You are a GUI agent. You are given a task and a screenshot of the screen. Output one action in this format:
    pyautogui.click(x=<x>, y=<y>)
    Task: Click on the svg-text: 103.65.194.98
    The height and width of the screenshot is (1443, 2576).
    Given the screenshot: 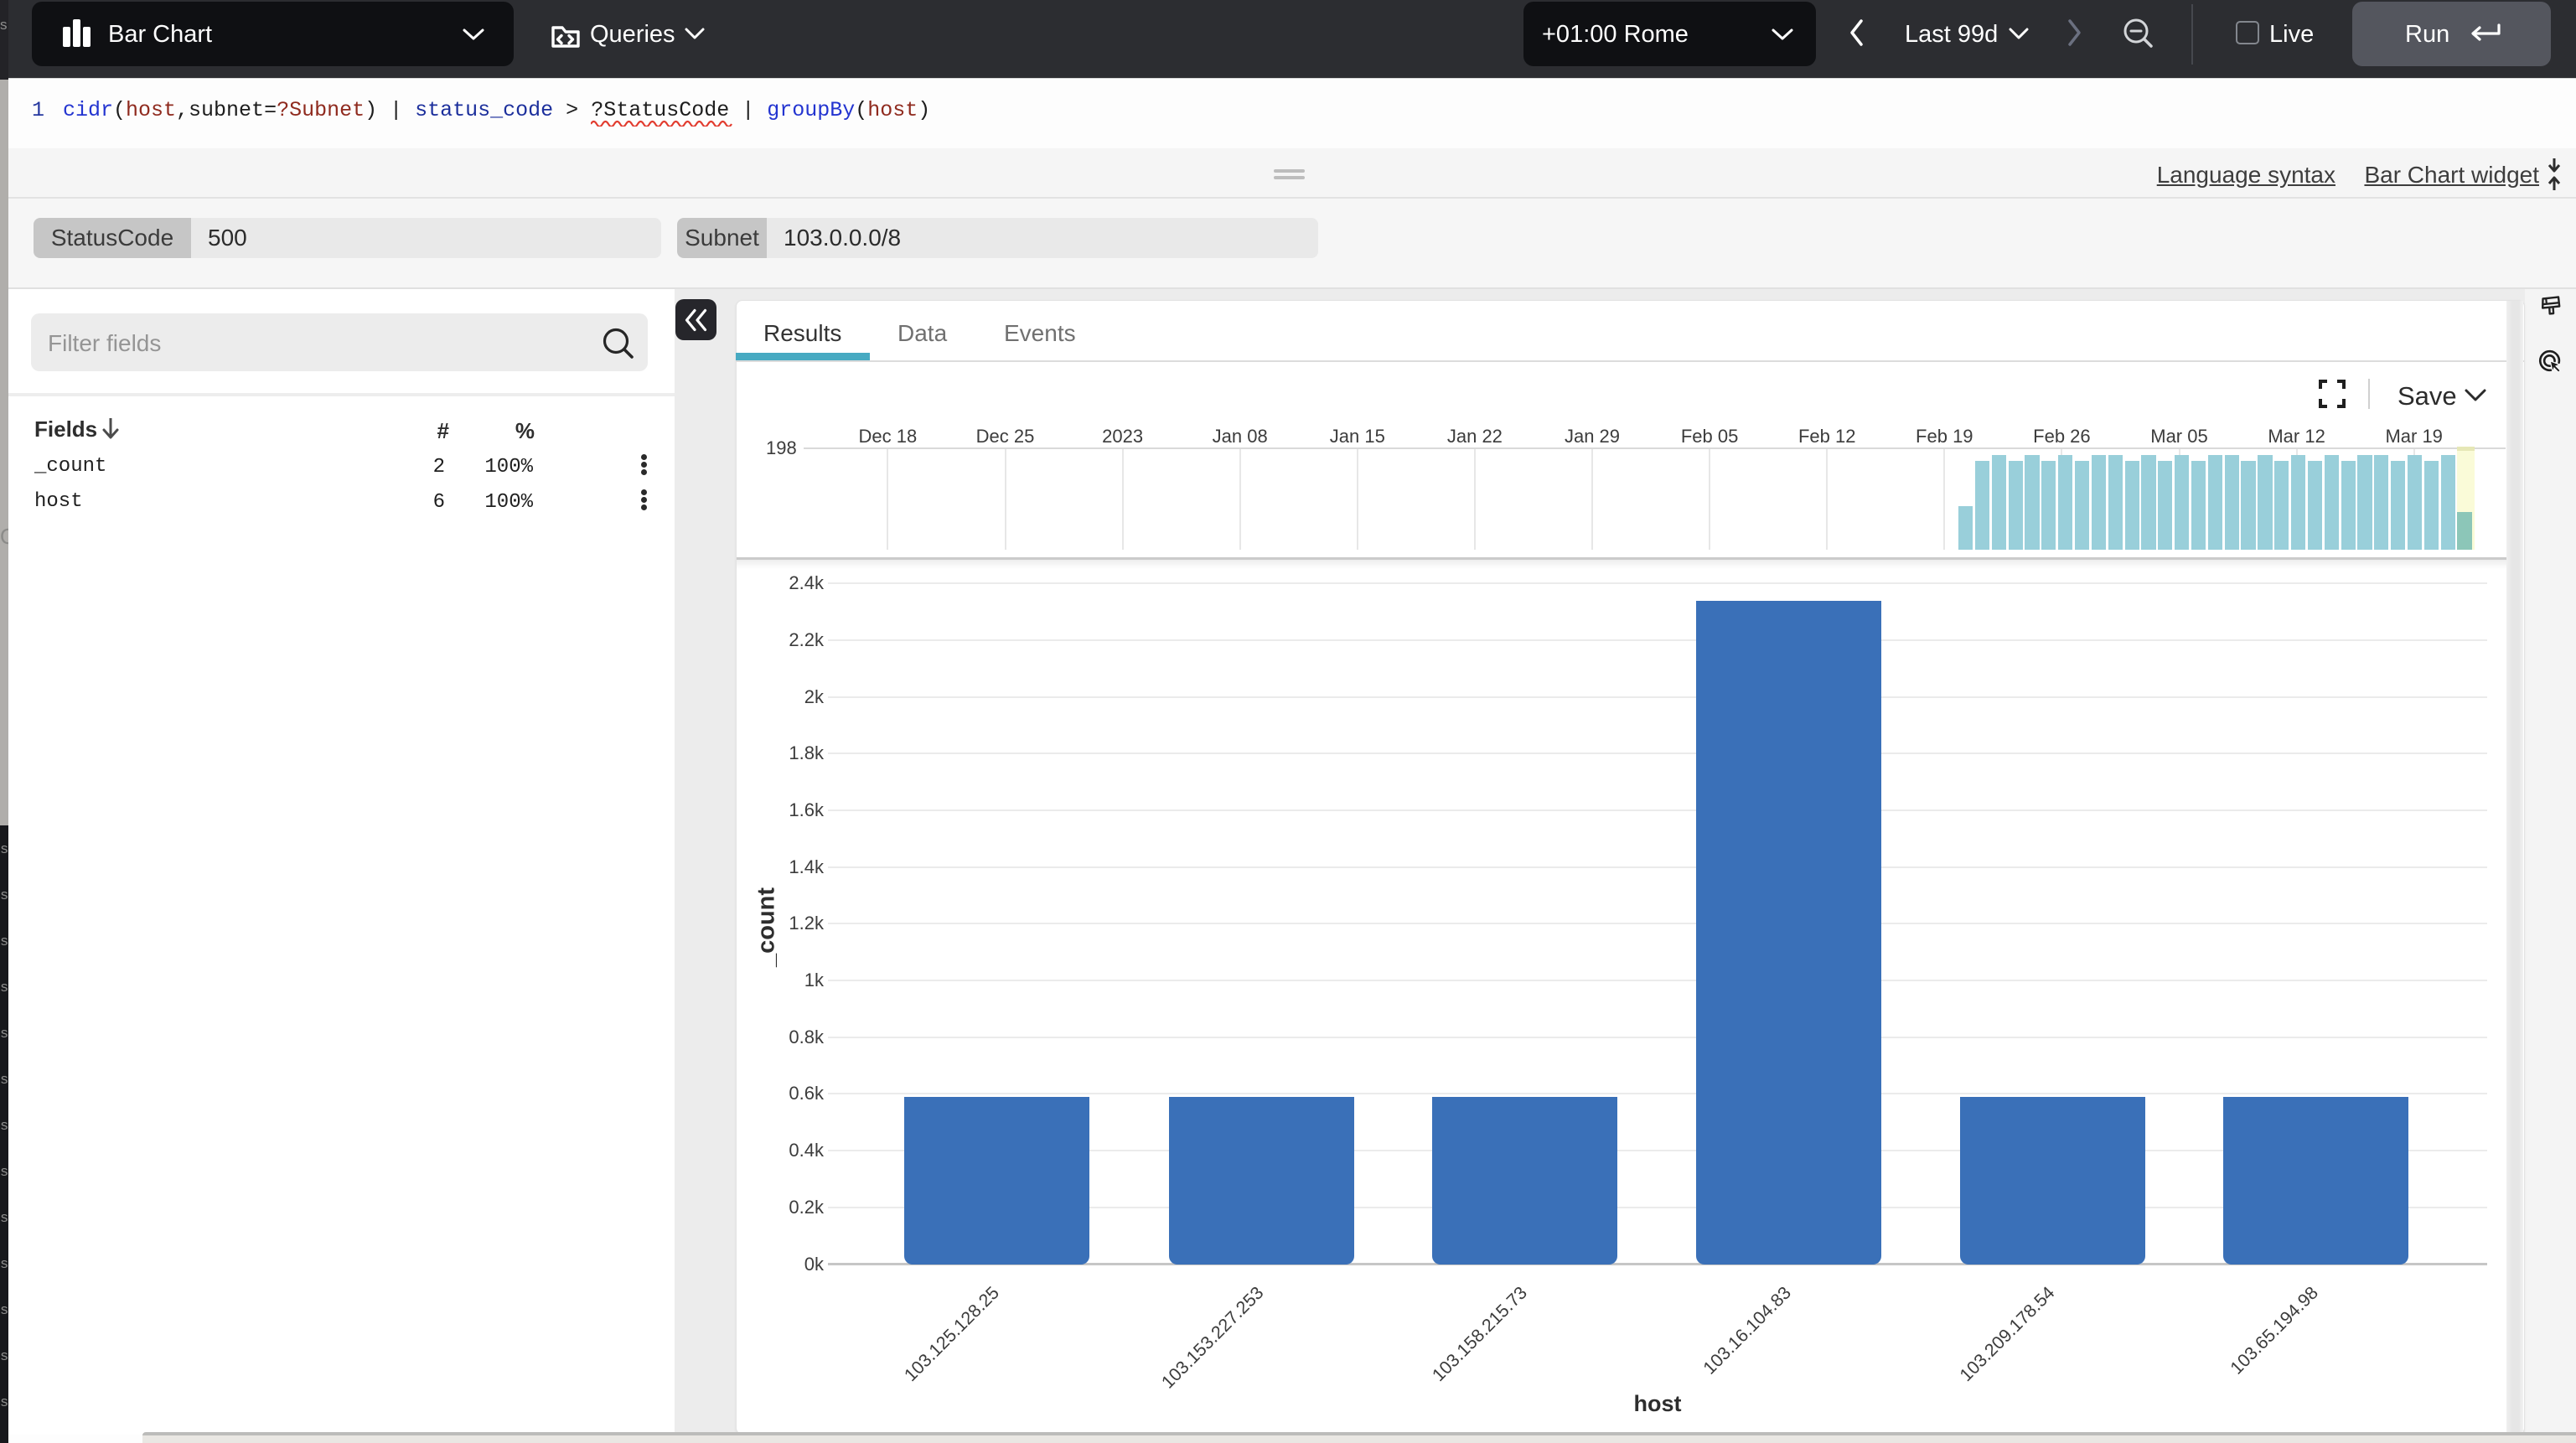 What is the action you would take?
    pyautogui.click(x=2274, y=1330)
    